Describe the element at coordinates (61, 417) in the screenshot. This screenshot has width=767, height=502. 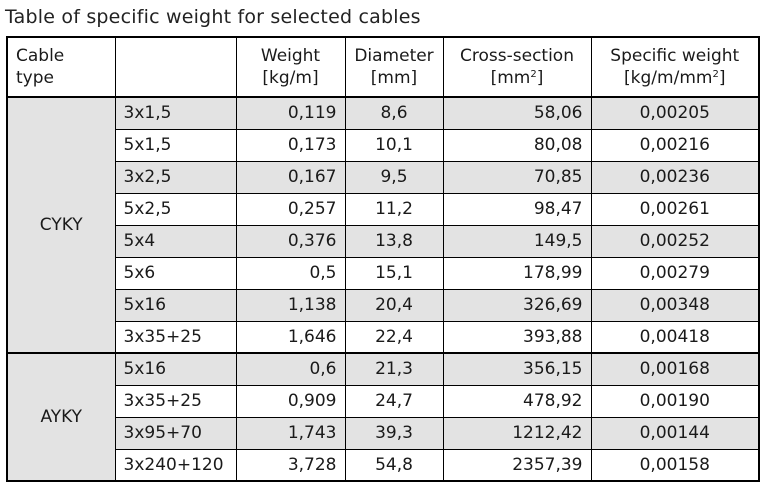
I see `cable-type-cell: AYKY` at that location.